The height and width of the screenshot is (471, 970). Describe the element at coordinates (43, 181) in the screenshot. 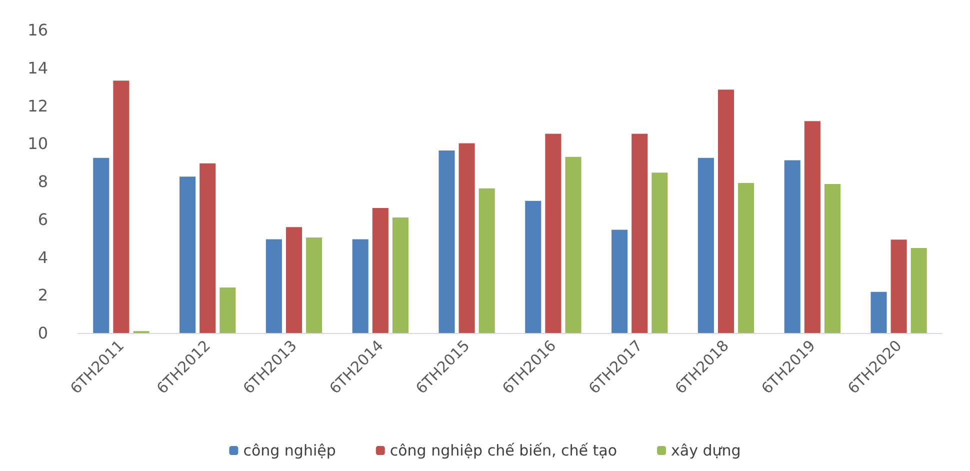

I see `y-tick-label: 8` at that location.